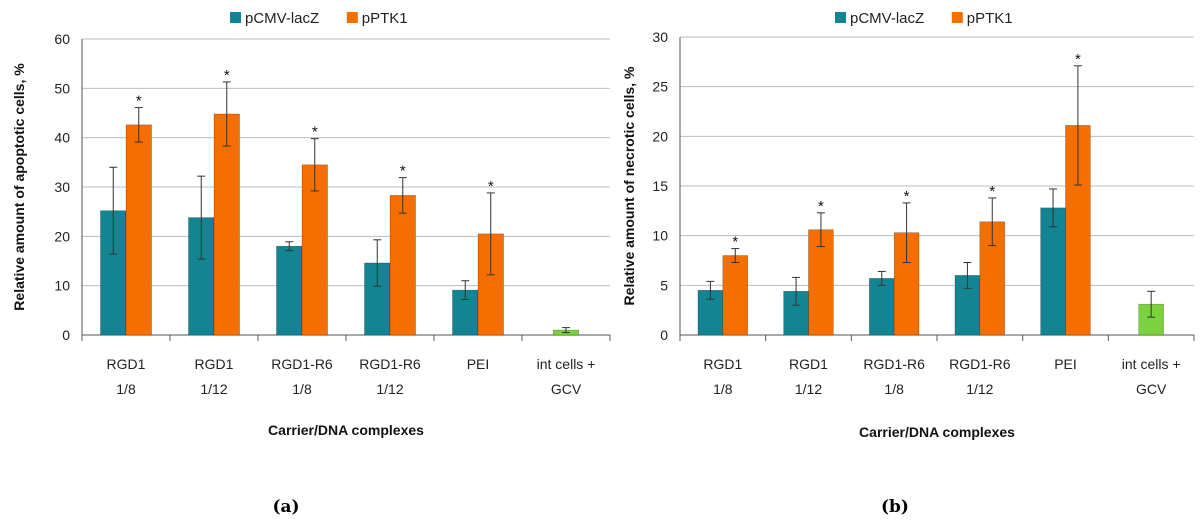 This screenshot has width=1204, height=524. Describe the element at coordinates (660, 186) in the screenshot. I see `y-tick-label: 15` at that location.